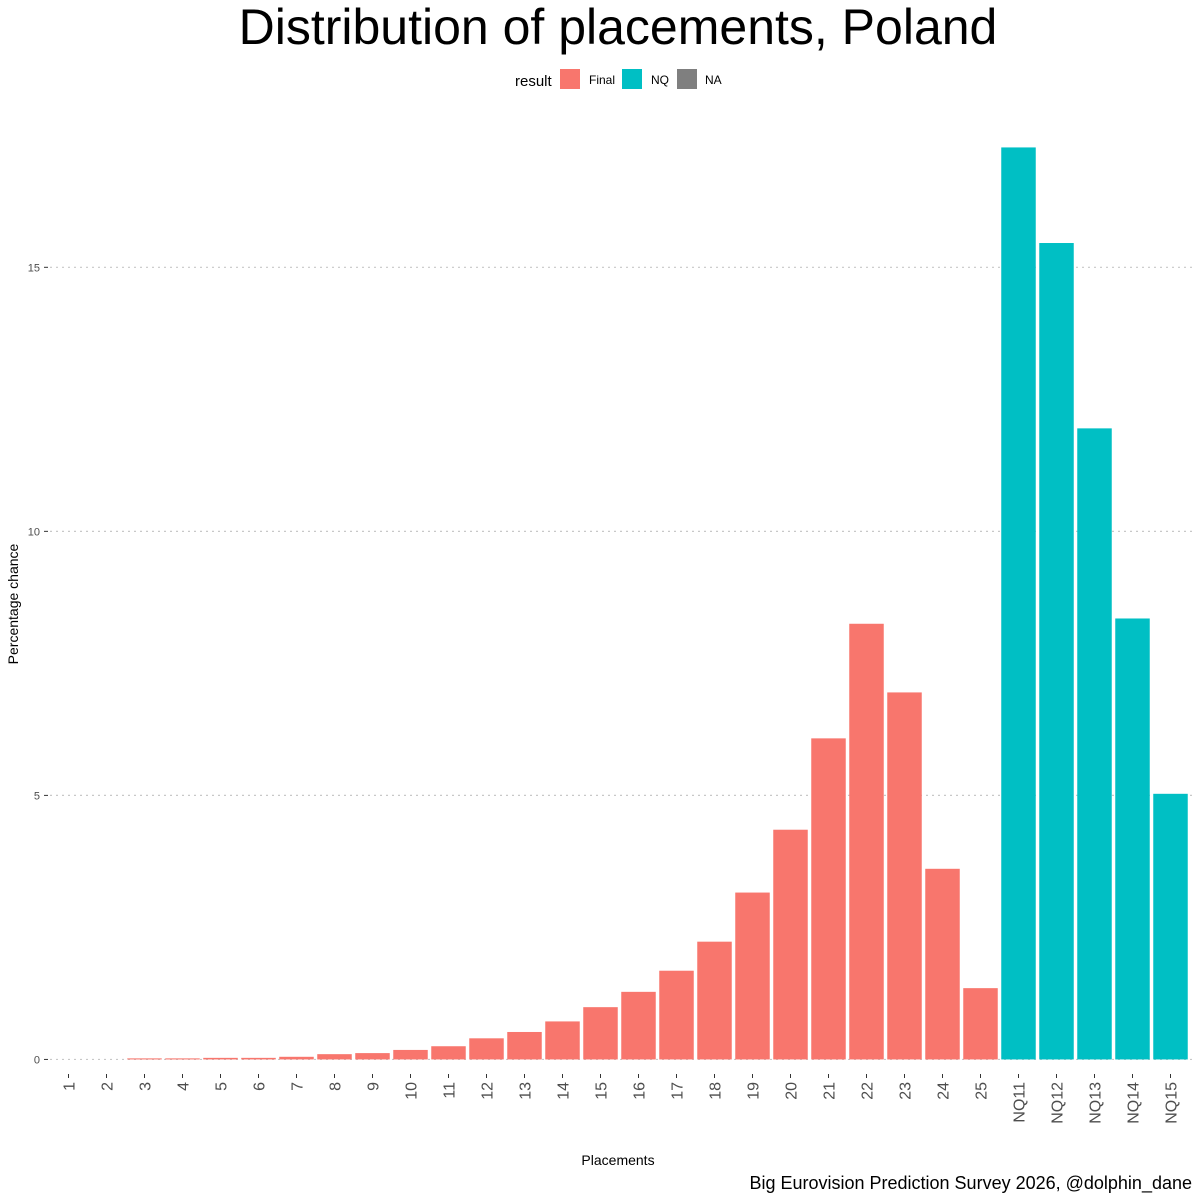  What do you see at coordinates (1056, 651) in the screenshot?
I see `bar-NQ12` at bounding box center [1056, 651].